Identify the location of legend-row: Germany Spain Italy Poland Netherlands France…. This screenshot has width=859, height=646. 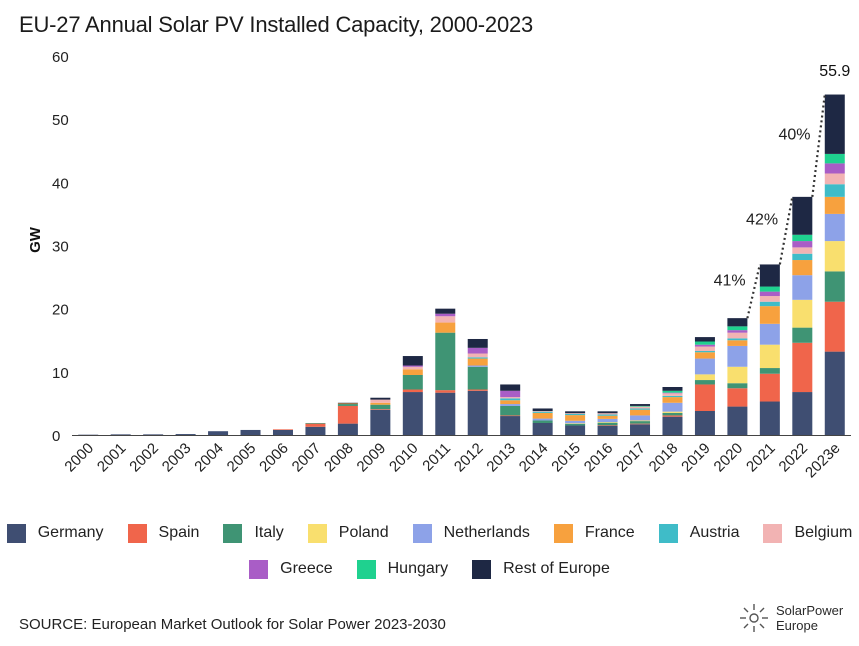
(429, 533).